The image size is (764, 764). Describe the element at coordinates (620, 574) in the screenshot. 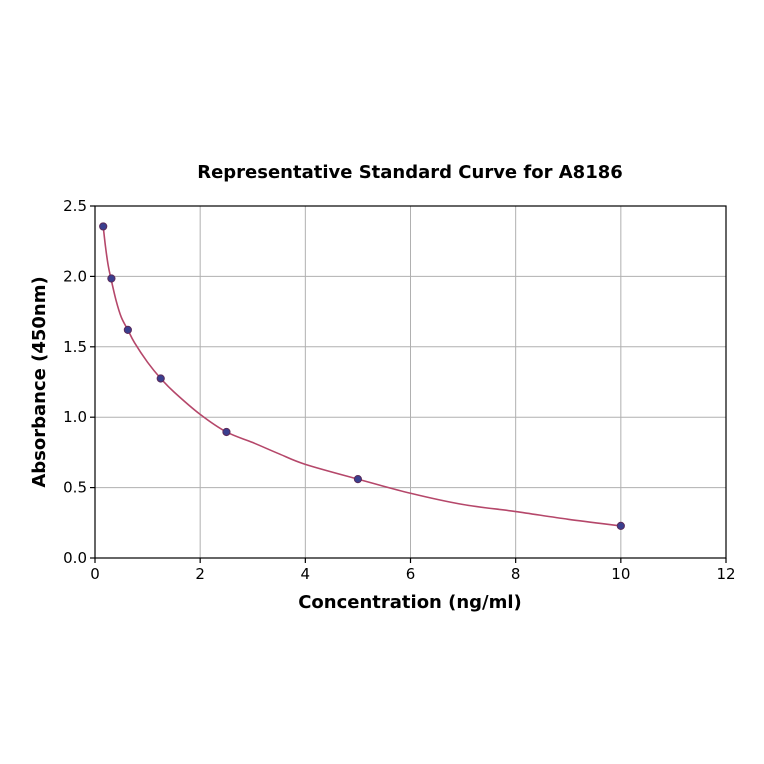

I see `x-tick-label: 10` at that location.